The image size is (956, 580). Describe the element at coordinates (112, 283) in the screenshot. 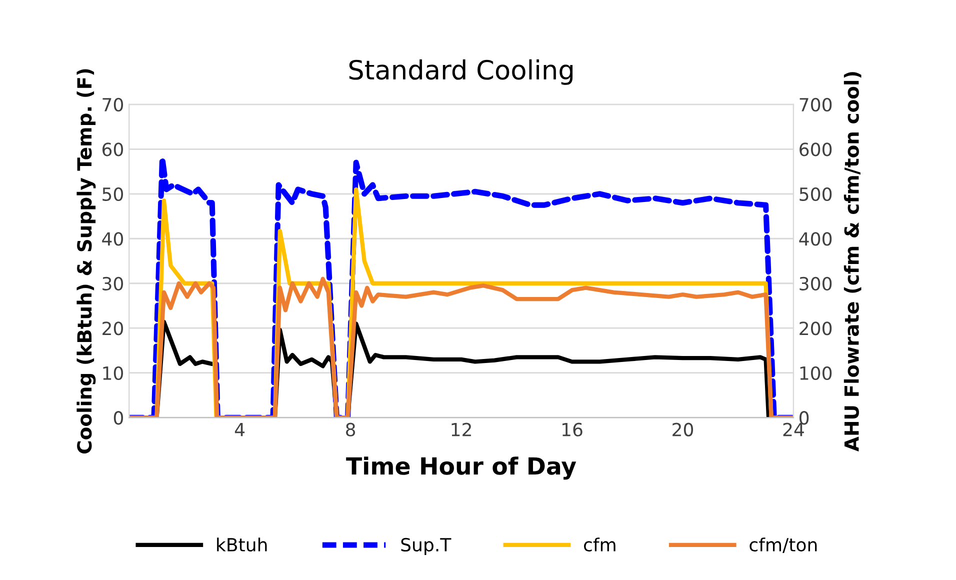

I see `y-tick-label: 30` at that location.